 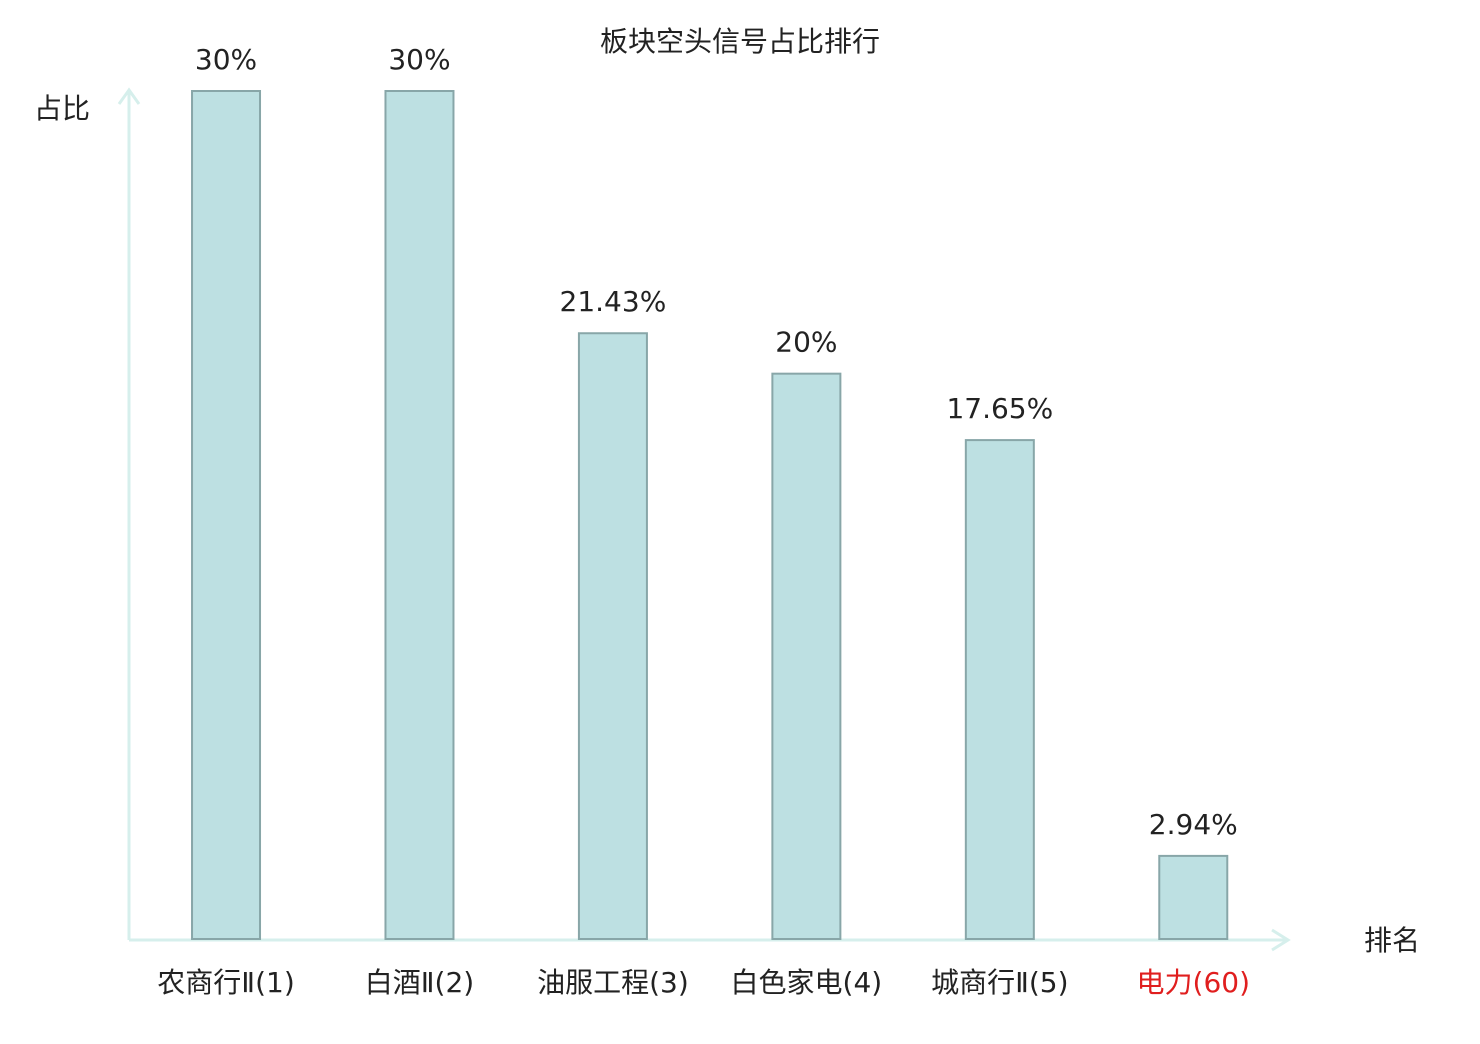 What do you see at coordinates (806, 342) in the screenshot?
I see `value-label: 20%` at bounding box center [806, 342].